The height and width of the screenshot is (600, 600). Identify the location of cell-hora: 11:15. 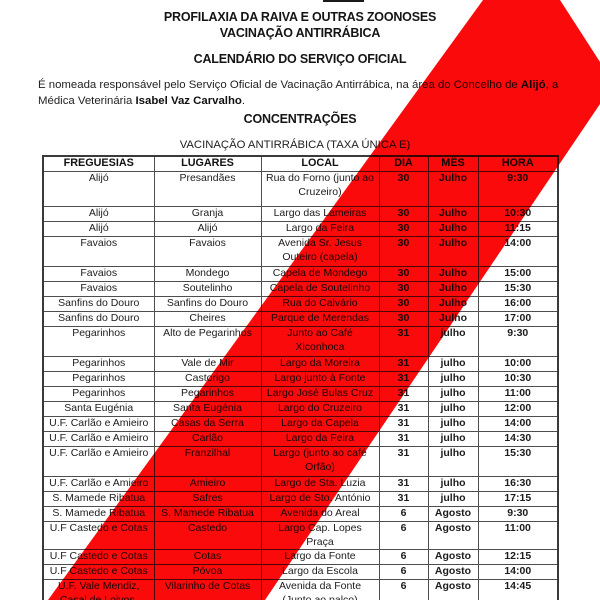
(518, 229).